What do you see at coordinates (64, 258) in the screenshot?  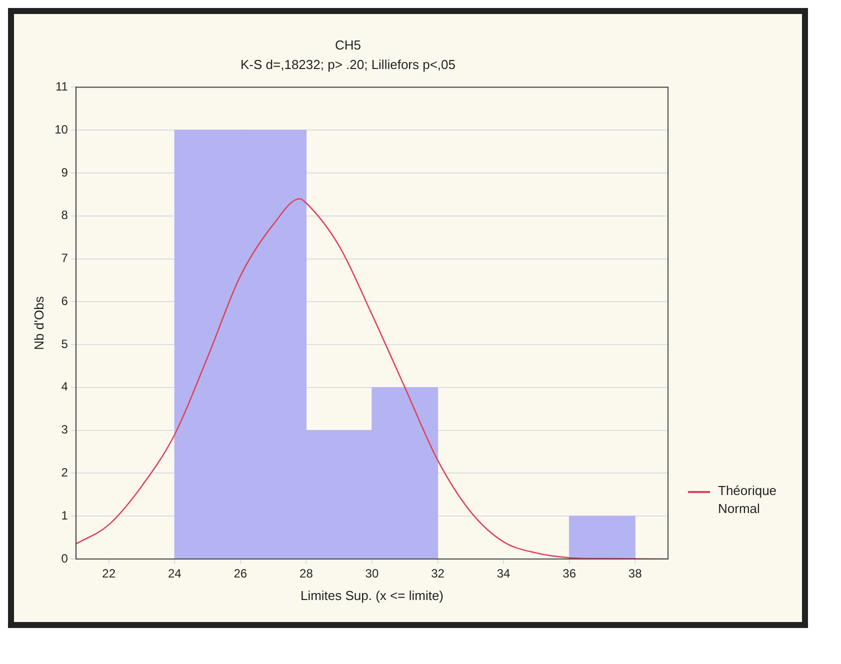 I see `y-tick-label: 7` at bounding box center [64, 258].